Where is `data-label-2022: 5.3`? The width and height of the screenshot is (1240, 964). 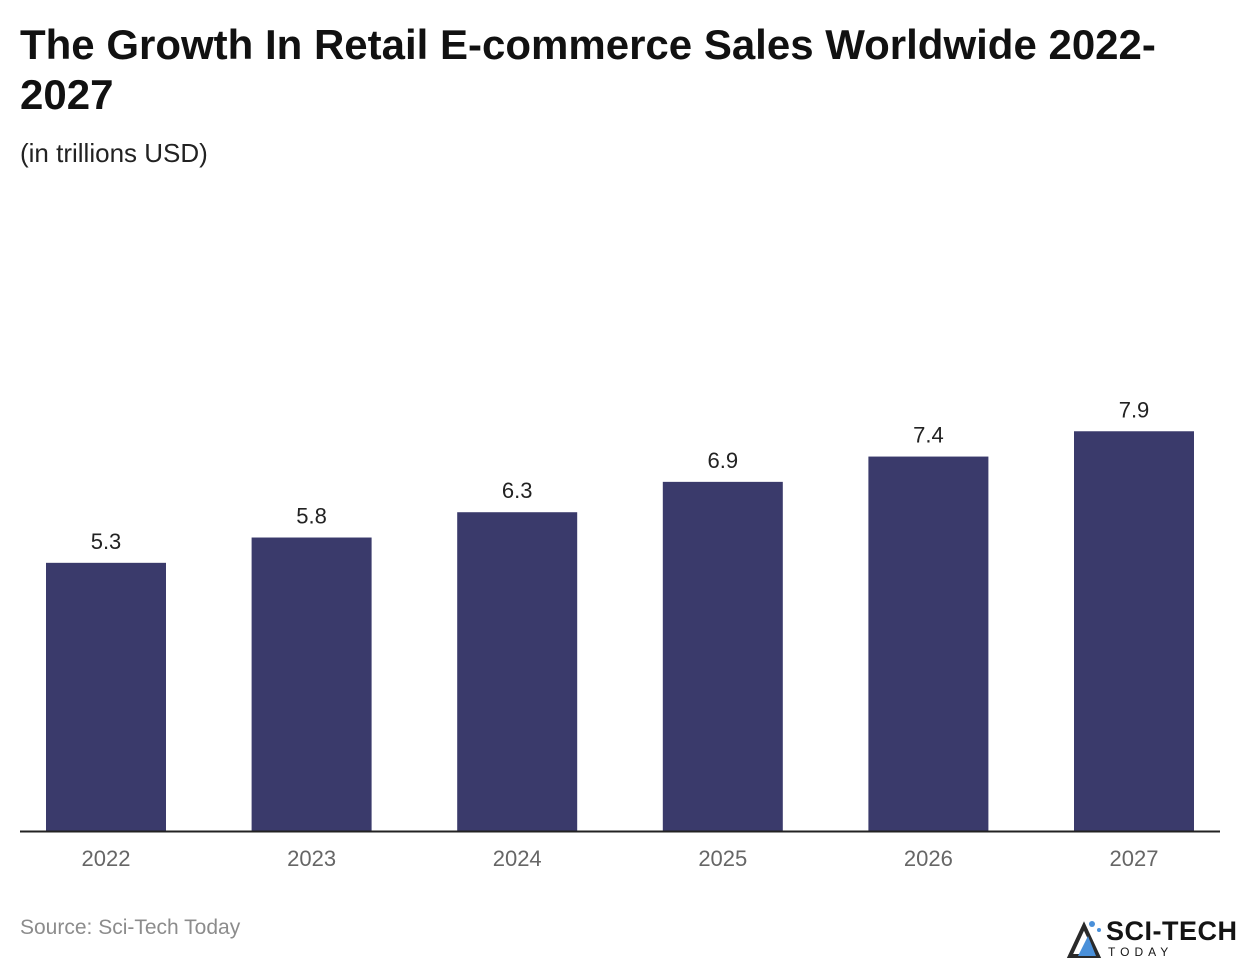
data-label-2022: 5.3 is located at coordinates (106, 541).